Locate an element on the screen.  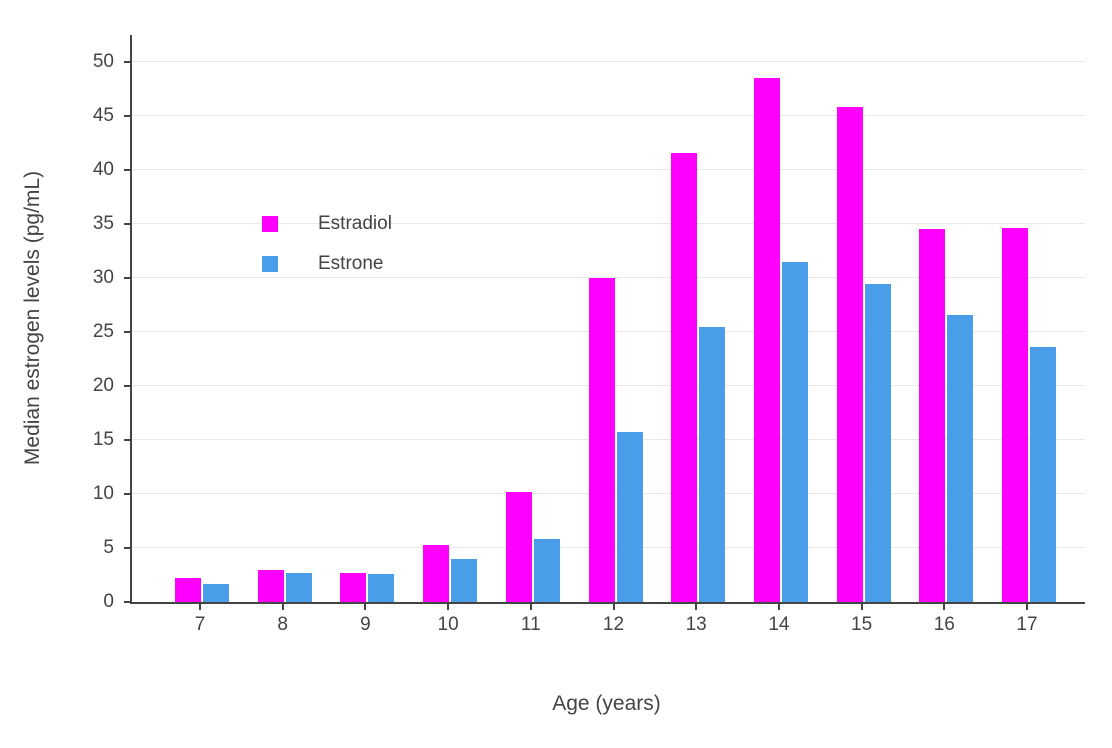
x-tick-label-15: 15 is located at coordinates (862, 624).